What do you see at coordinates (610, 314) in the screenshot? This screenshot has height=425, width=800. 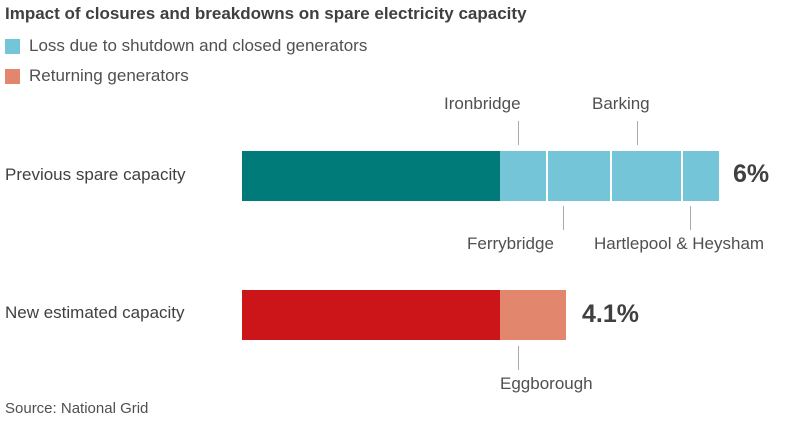 I see `total-new: 4.1%` at bounding box center [610, 314].